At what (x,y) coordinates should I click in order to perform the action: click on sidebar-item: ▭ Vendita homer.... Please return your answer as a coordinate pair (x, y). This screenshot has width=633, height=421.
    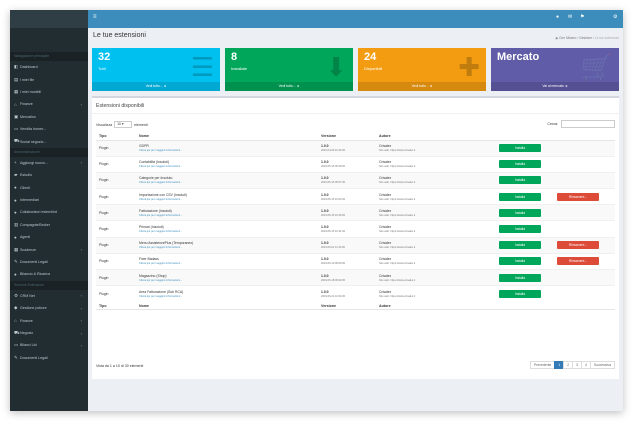
    Looking at the image, I should click on (49, 129).